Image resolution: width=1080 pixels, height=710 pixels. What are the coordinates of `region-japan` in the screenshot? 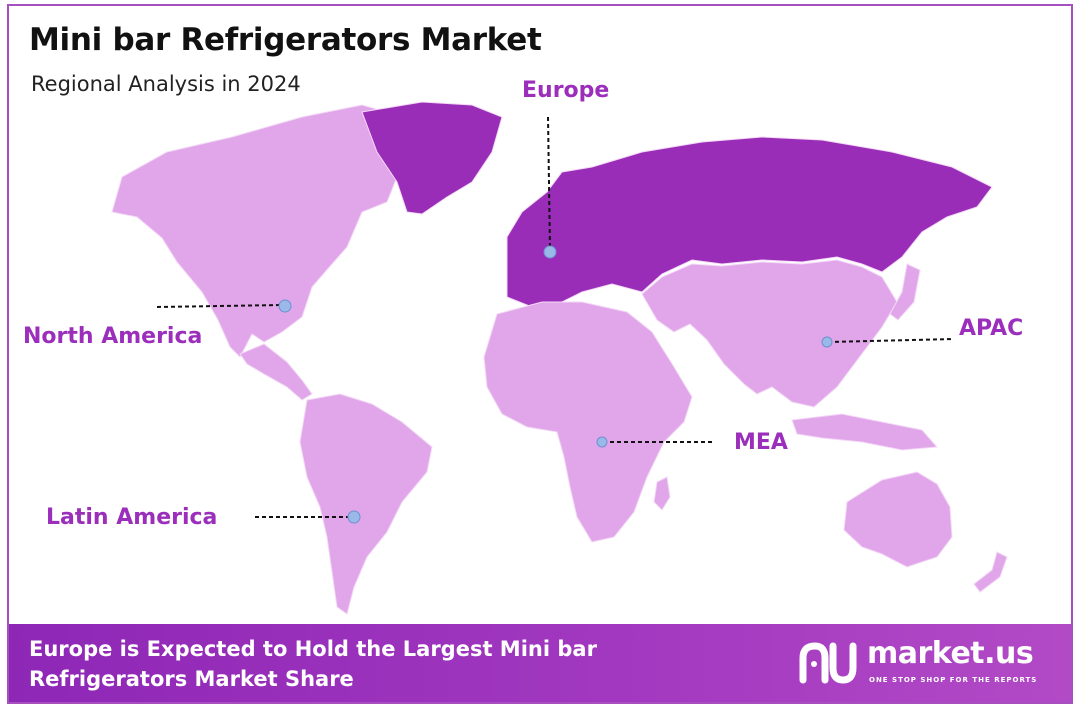 It's located at (905, 292).